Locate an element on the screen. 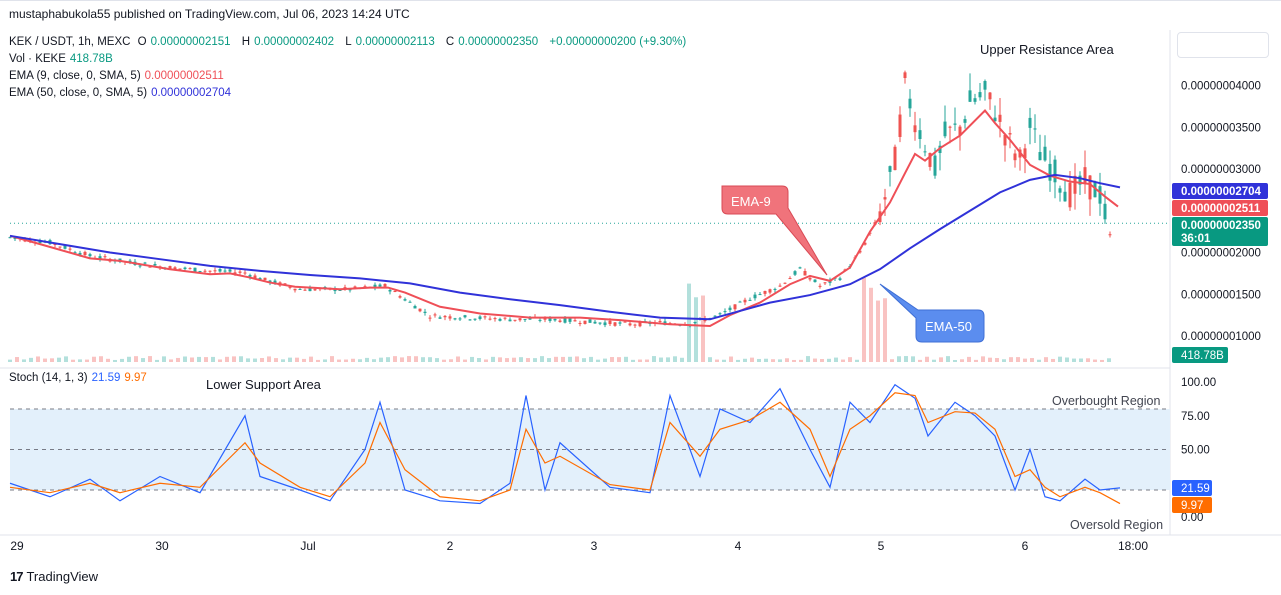 The width and height of the screenshot is (1281, 595). low-value: L 0.00000002113 is located at coordinates (390, 42).